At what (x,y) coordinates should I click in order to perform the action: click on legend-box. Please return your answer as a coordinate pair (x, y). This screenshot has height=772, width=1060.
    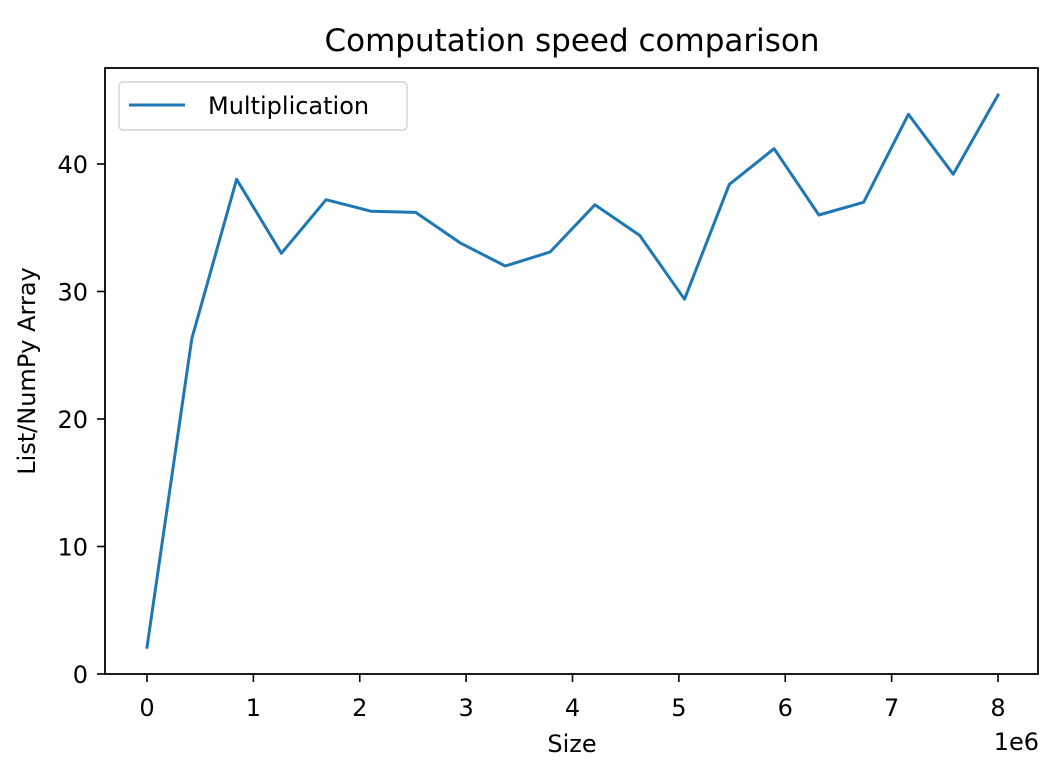
    Looking at the image, I should click on (263, 106).